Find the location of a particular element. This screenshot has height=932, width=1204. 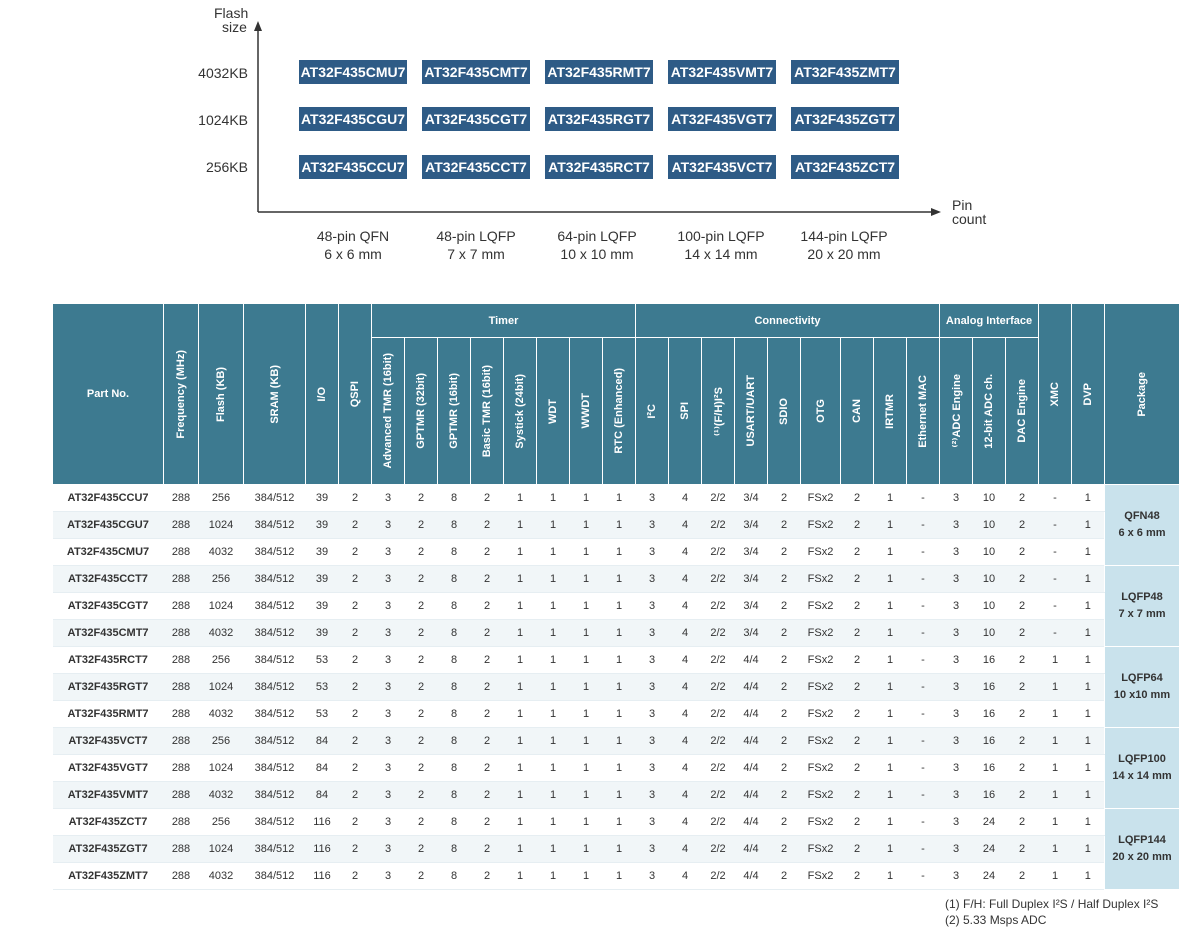

header-flash-text: Flash (KB) is located at coordinates (221, 394).